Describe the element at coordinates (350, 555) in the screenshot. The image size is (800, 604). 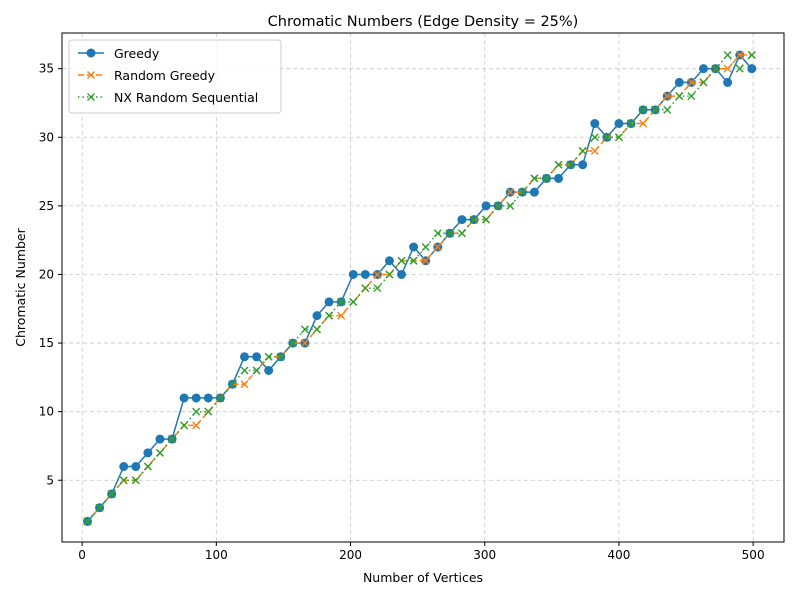
I see `x-tick-label: 200` at that location.